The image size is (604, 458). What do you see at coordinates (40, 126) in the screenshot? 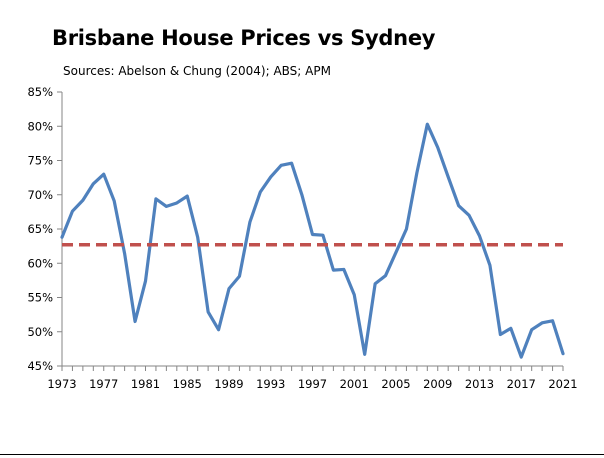
I see `y-tick-label: 80%` at bounding box center [40, 126].